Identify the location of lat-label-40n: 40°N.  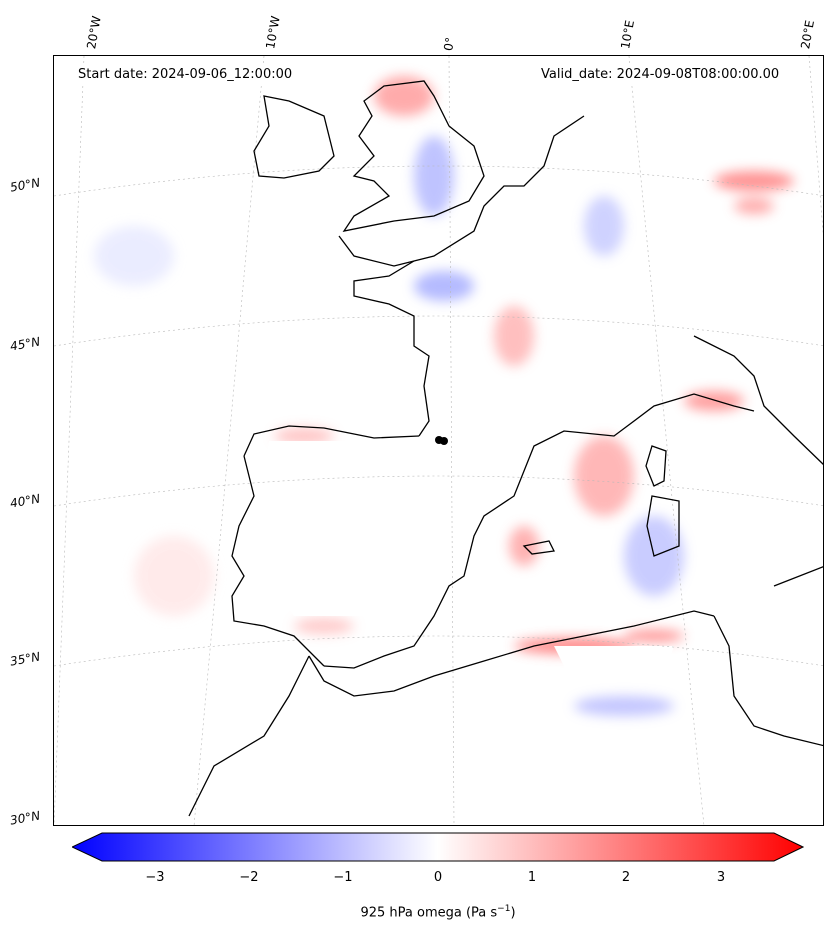
(25, 501).